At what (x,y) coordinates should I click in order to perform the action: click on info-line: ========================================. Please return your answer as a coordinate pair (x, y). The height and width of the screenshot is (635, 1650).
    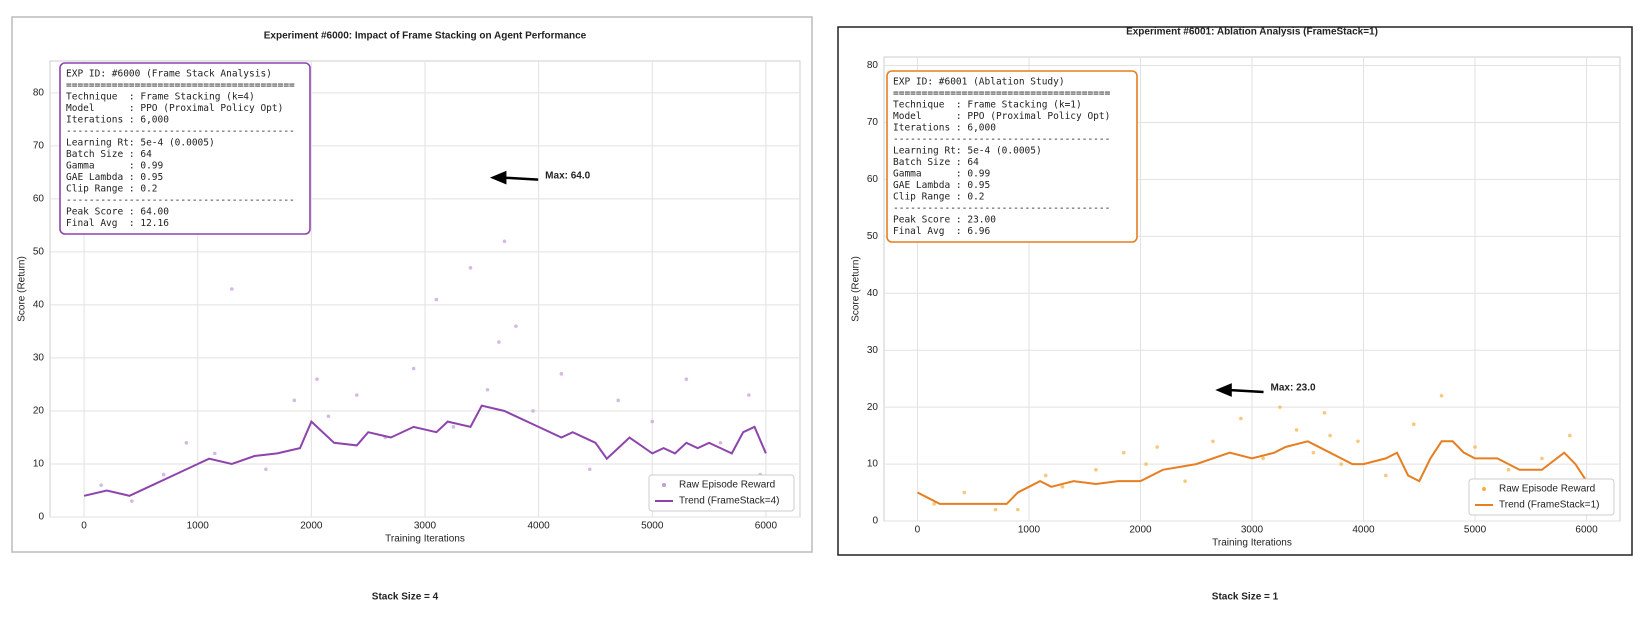
    Looking at the image, I should click on (180, 85).